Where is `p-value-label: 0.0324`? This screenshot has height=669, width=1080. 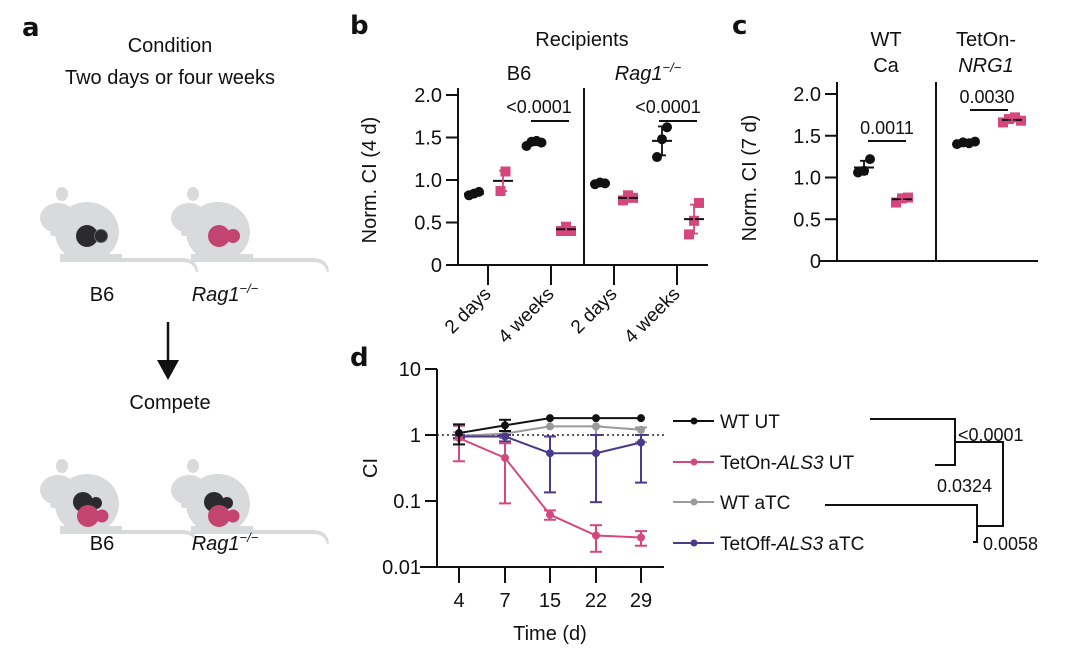
p-value-label: 0.0324 is located at coordinates (964, 486).